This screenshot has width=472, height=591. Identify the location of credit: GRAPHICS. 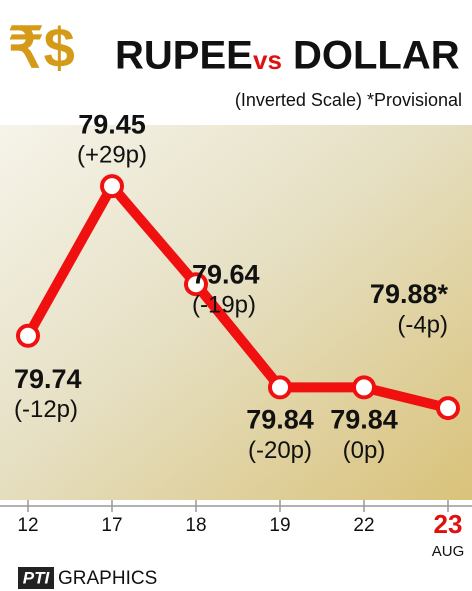
(107, 578).